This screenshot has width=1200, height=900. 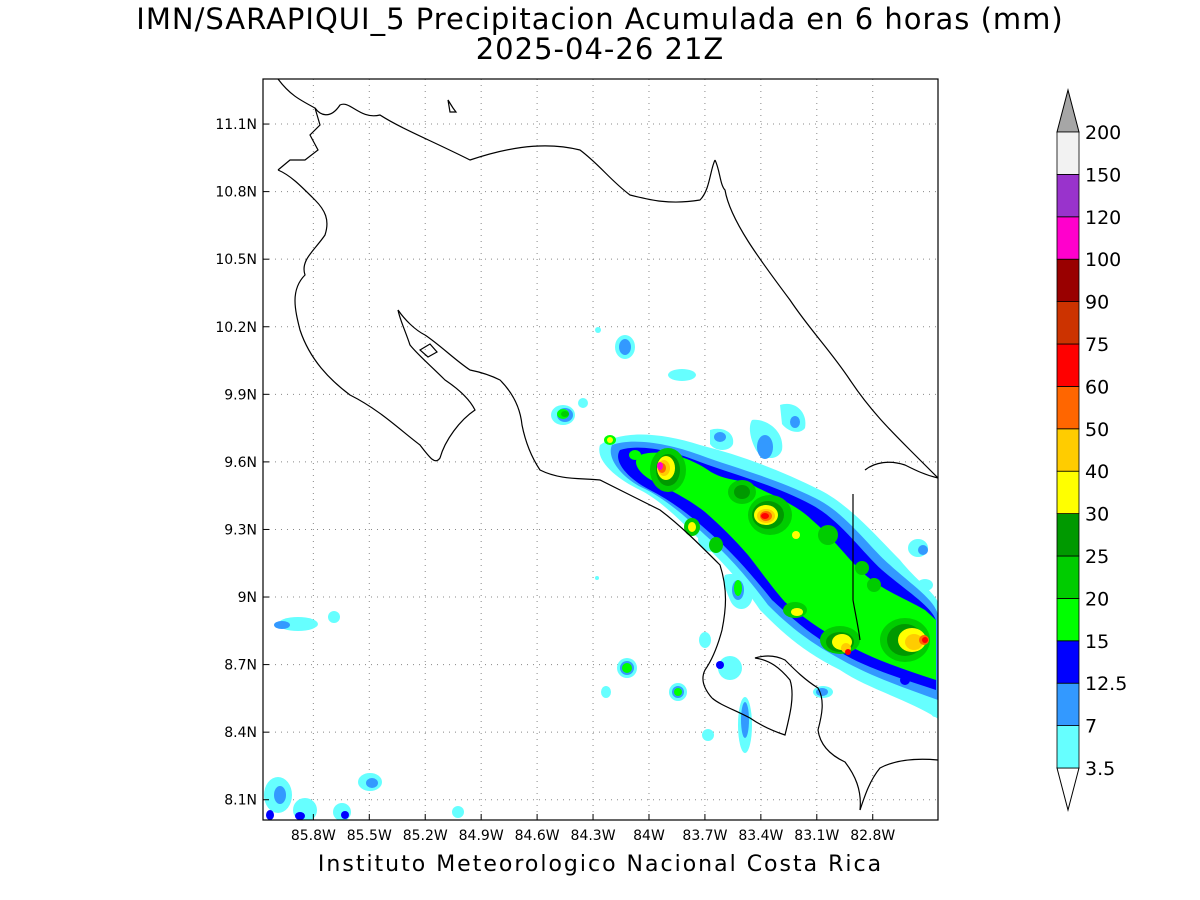 I want to click on colorbar-label: 200, so click(x=1103, y=133).